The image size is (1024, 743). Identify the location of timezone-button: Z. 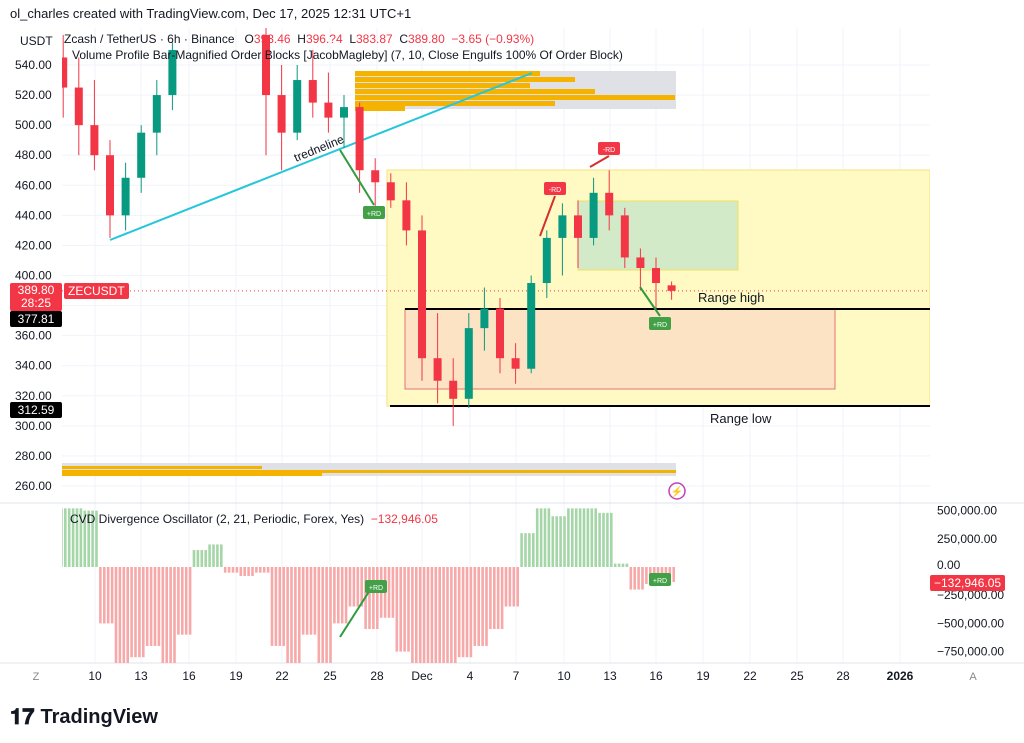
(36, 677).